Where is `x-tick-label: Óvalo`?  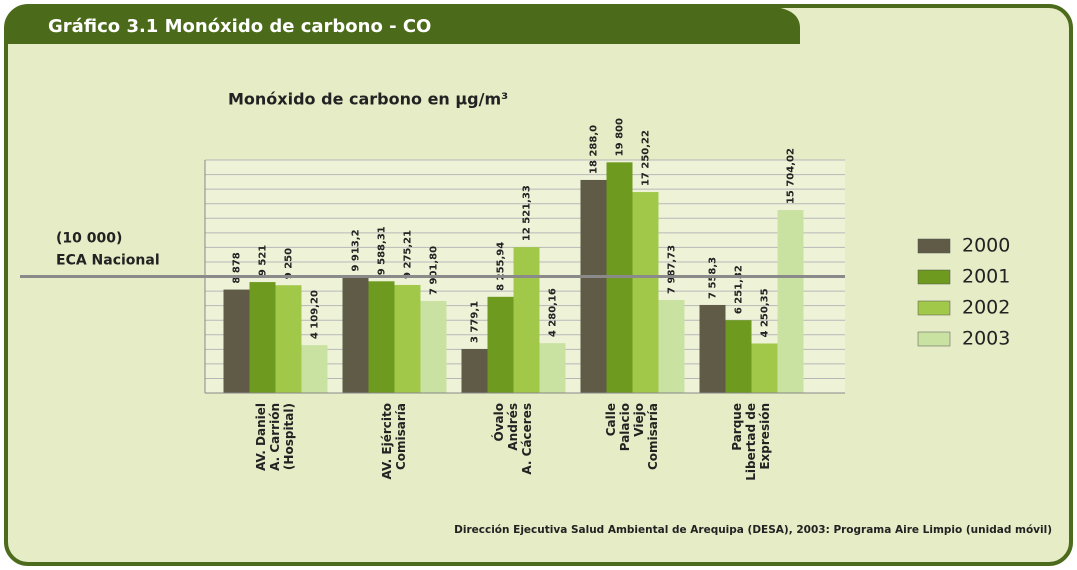 x-tick-label: Óvalo is located at coordinates (498, 422).